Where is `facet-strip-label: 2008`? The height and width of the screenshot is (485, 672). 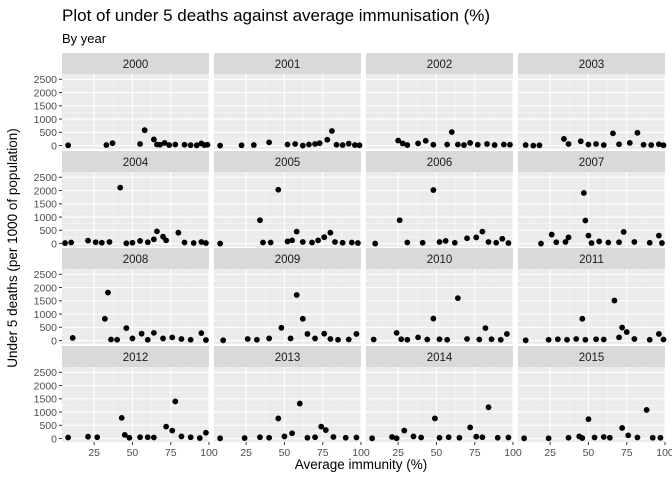
facet-strip-label: 2008 is located at coordinates (136, 260).